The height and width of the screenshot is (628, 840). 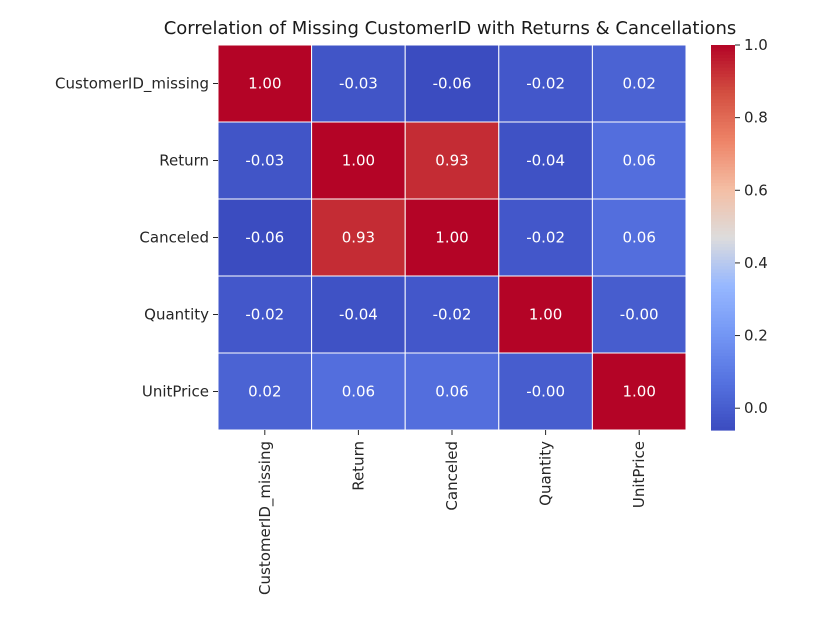 What do you see at coordinates (639, 315) in the screenshot?
I see `cell-value-label: -0.00` at bounding box center [639, 315].